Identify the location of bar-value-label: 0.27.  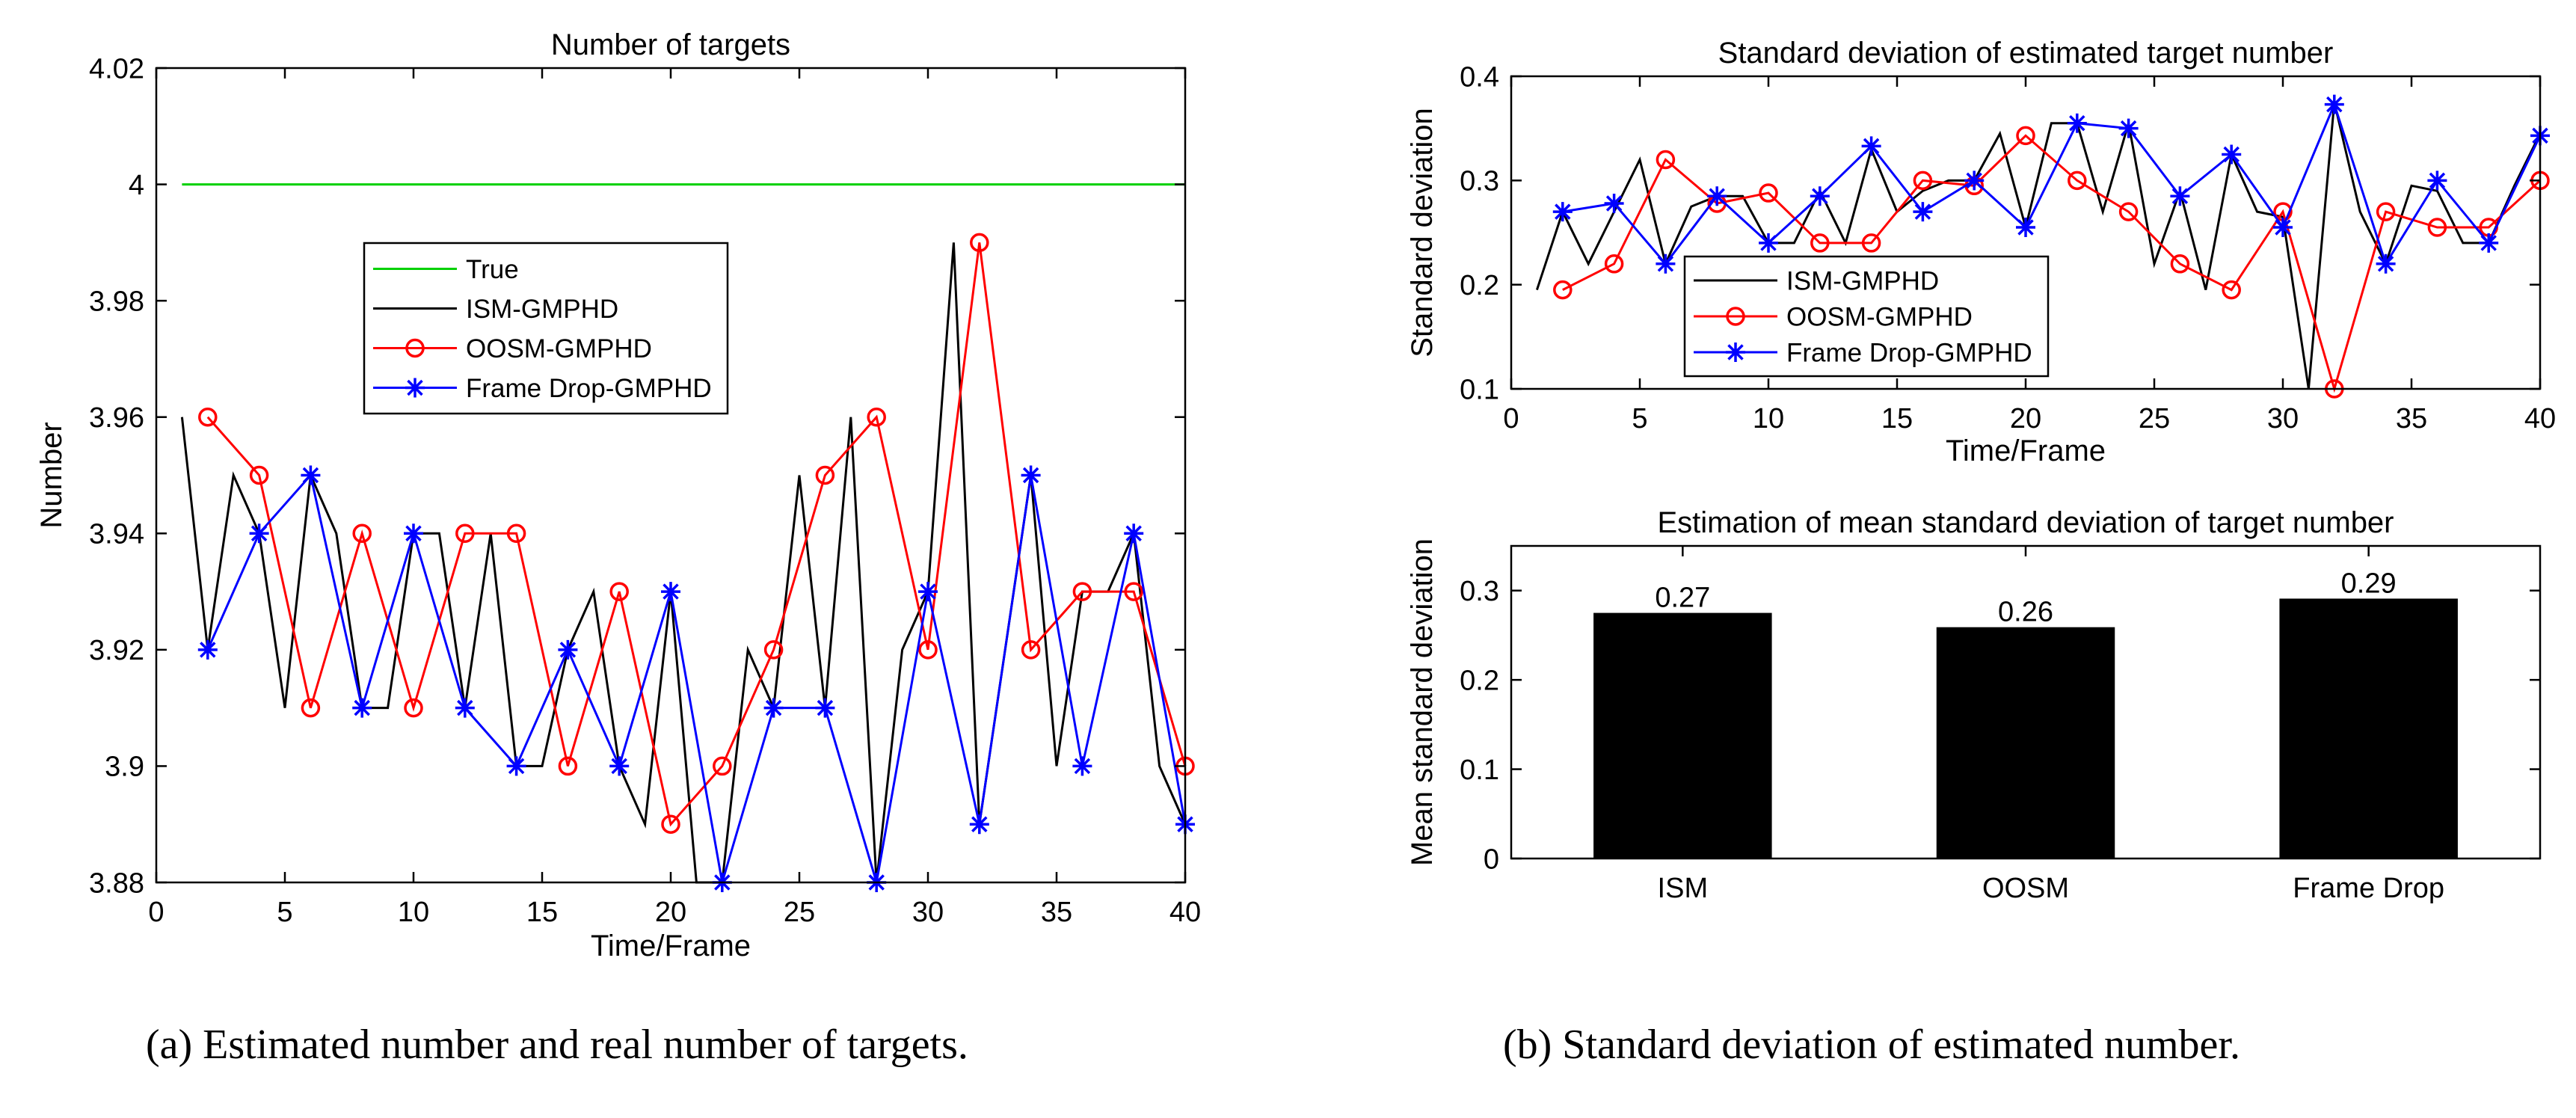
(1682, 598).